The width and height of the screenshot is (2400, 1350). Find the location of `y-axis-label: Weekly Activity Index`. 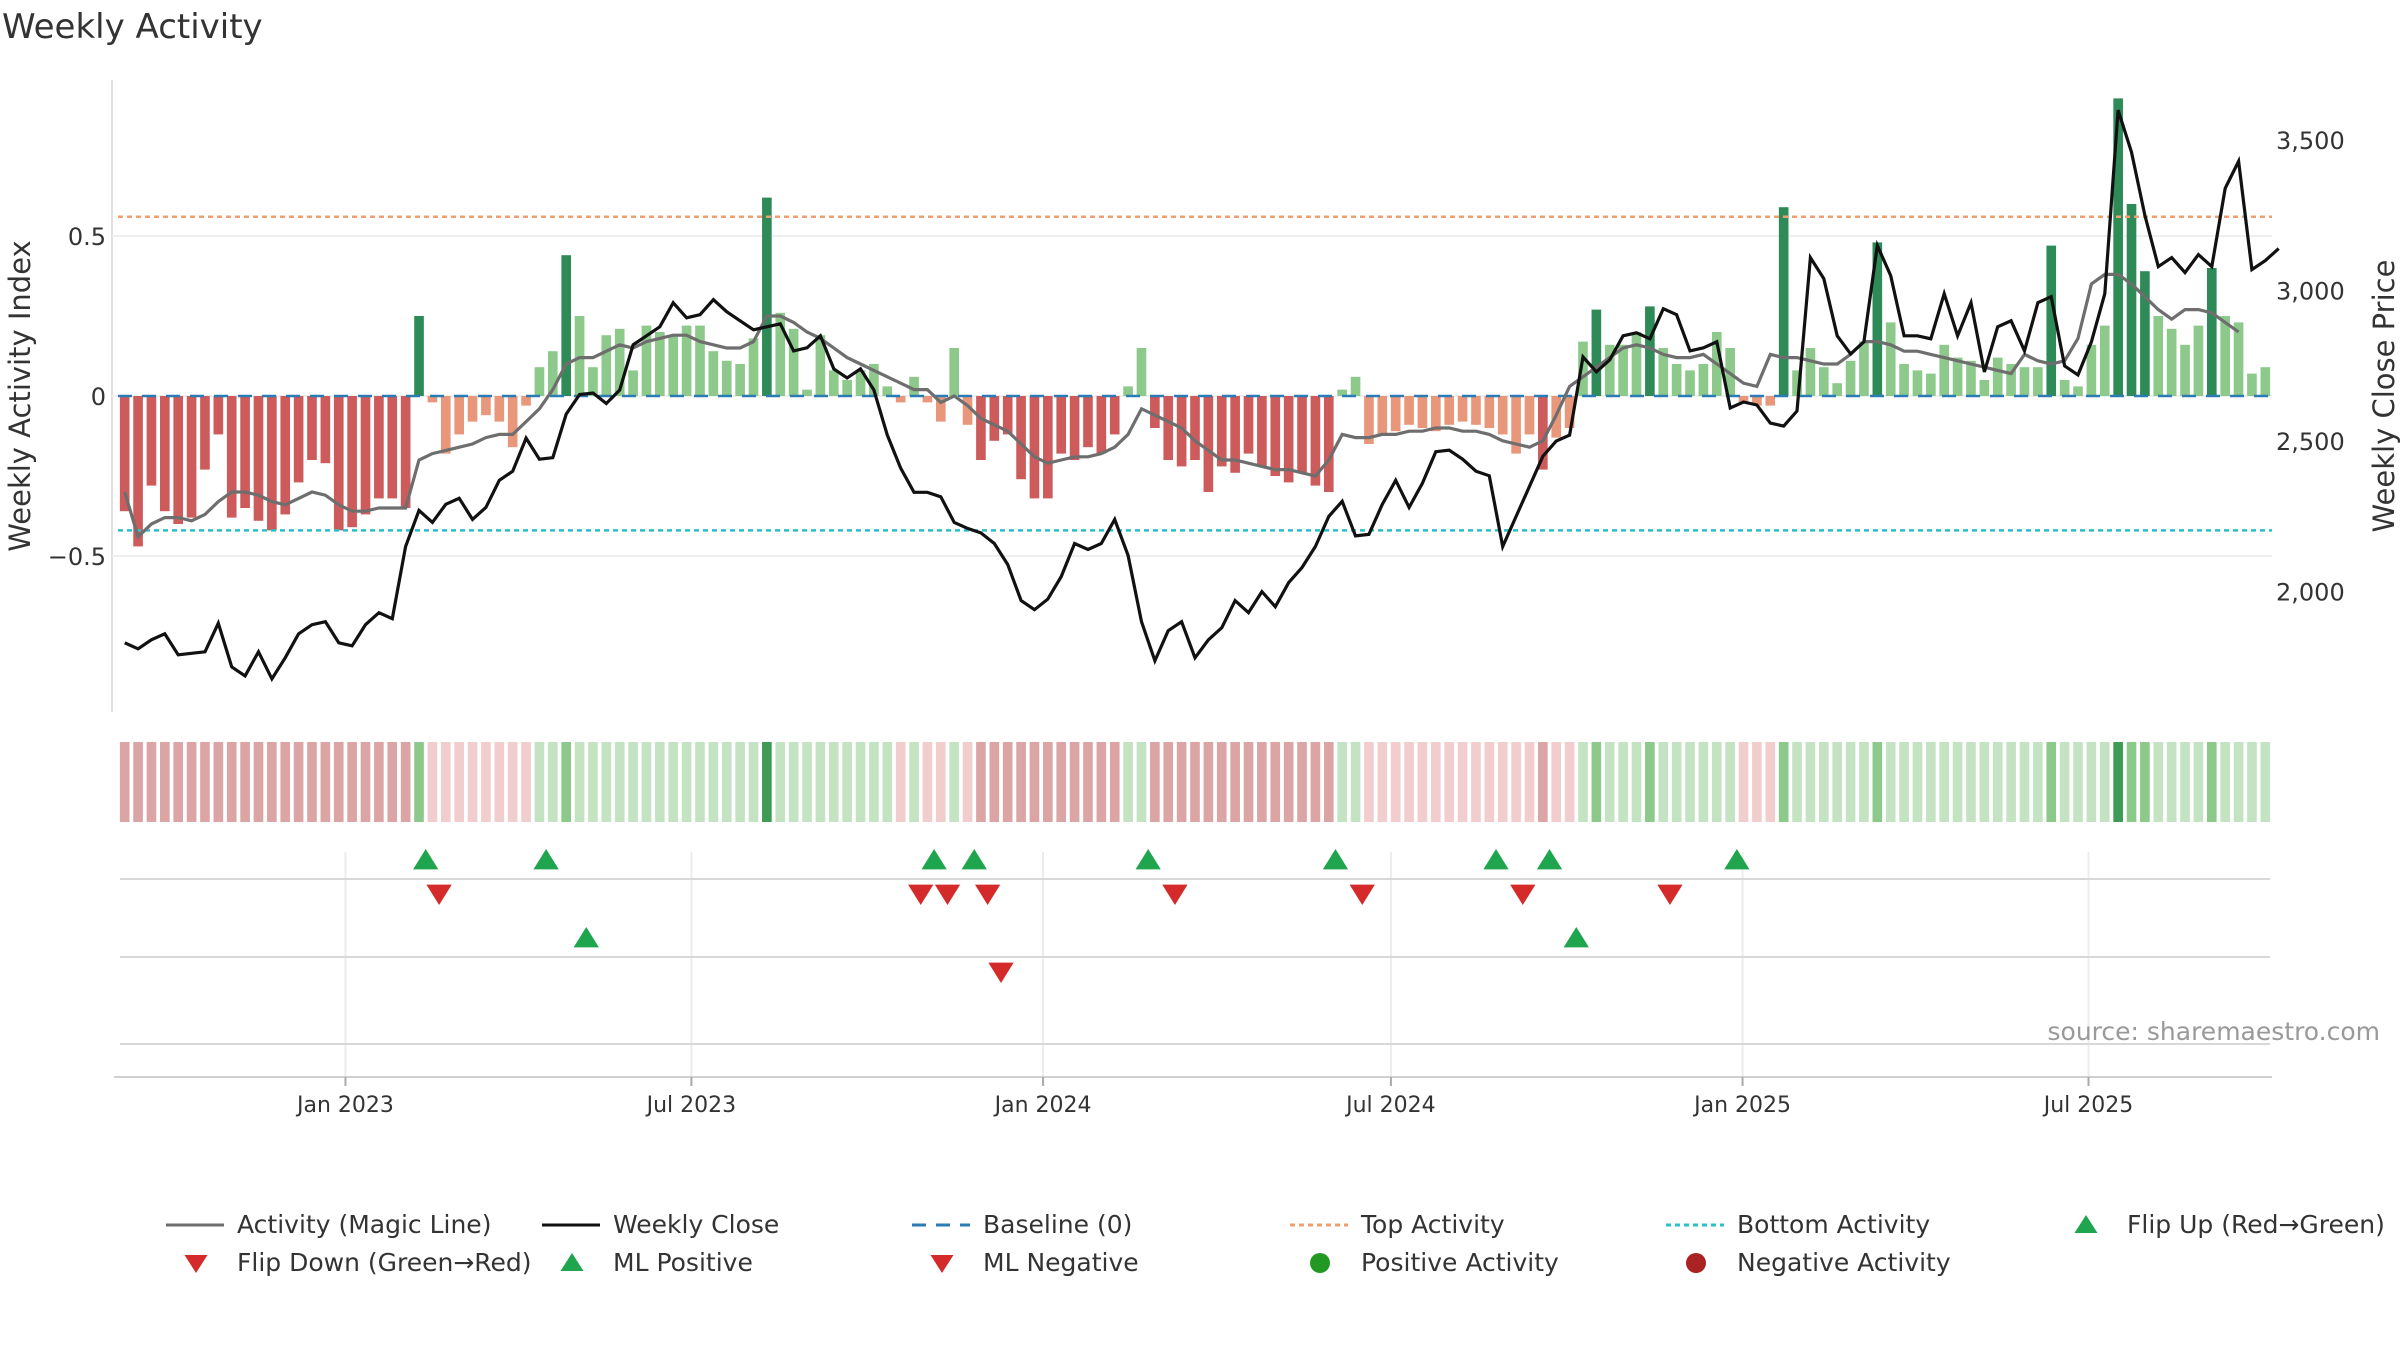

y-axis-label: Weekly Activity Index is located at coordinates (20, 395).